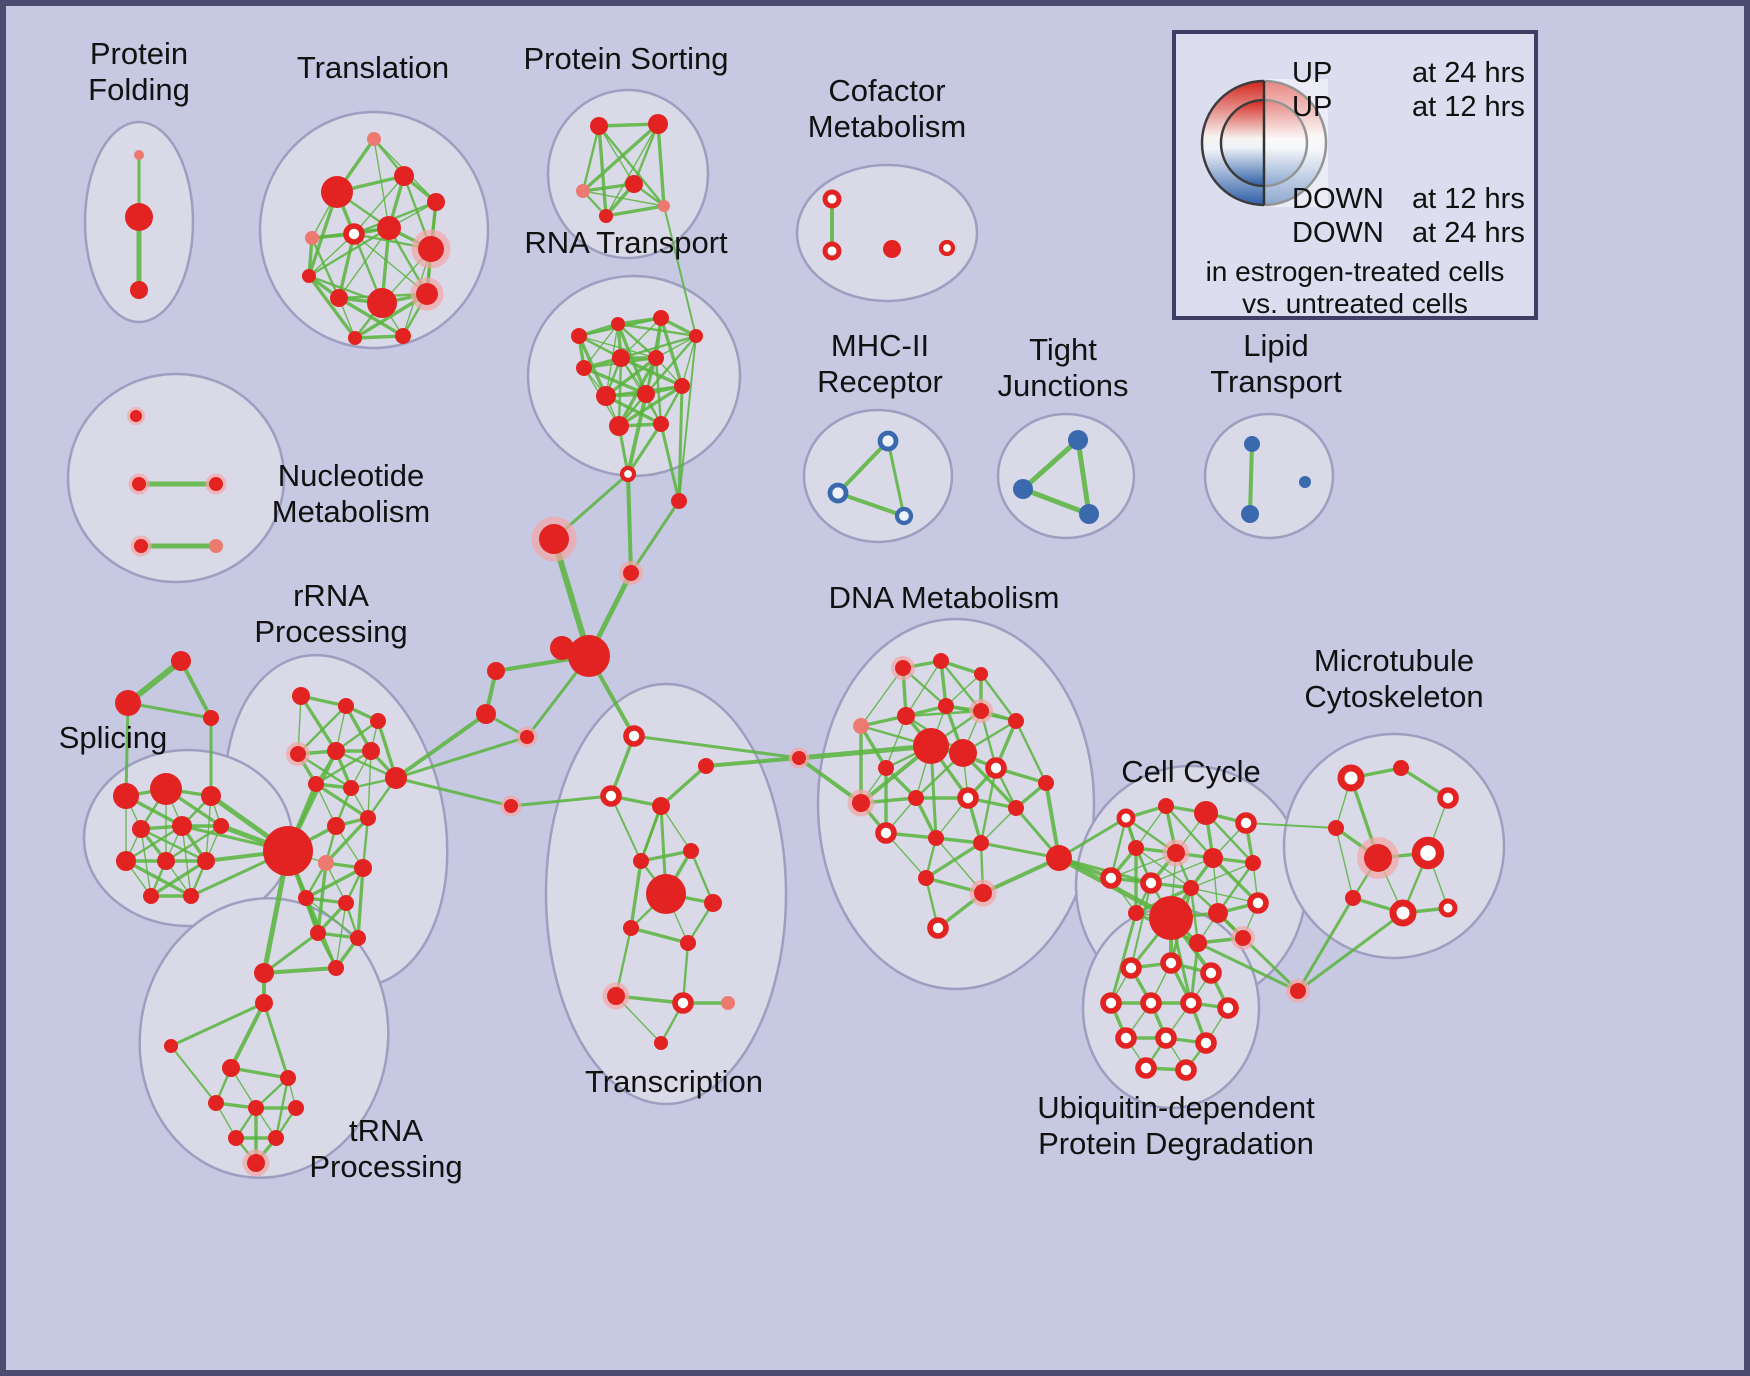 This screenshot has width=1750, height=1376. Describe the element at coordinates (176, 478) in the screenshot. I see `cluster-ellipse-nucleotide-metabolism` at that location.